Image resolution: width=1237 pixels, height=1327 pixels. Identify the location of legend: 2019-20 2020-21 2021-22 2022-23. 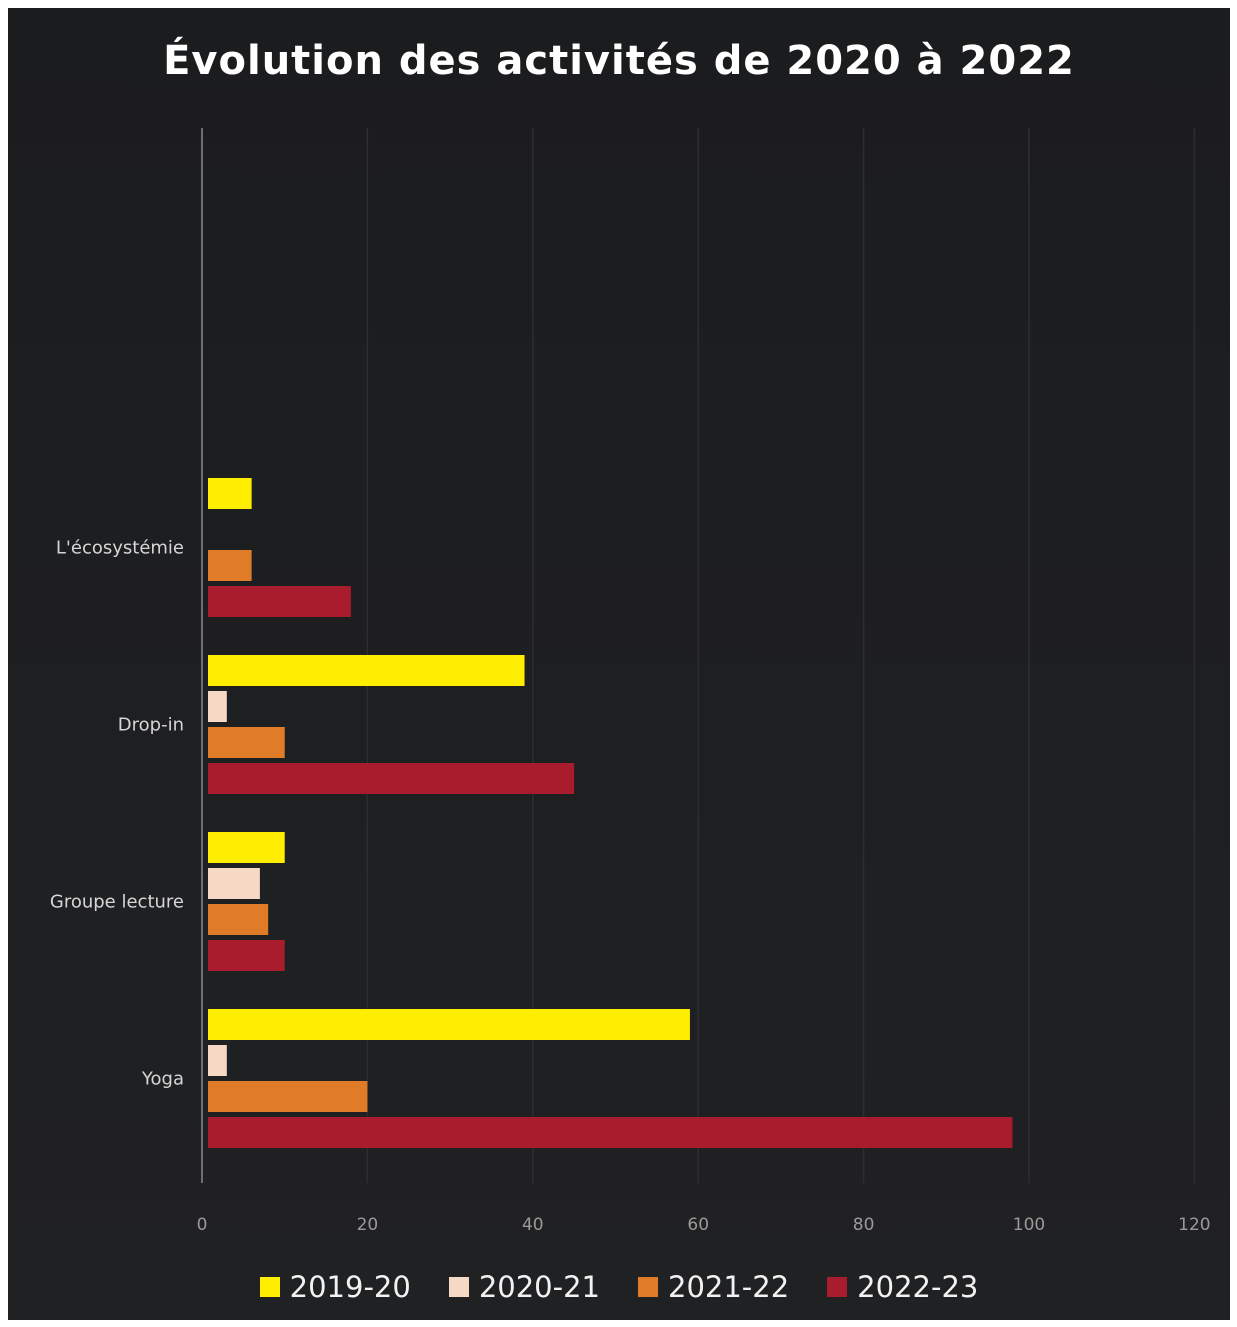
(619, 1287).